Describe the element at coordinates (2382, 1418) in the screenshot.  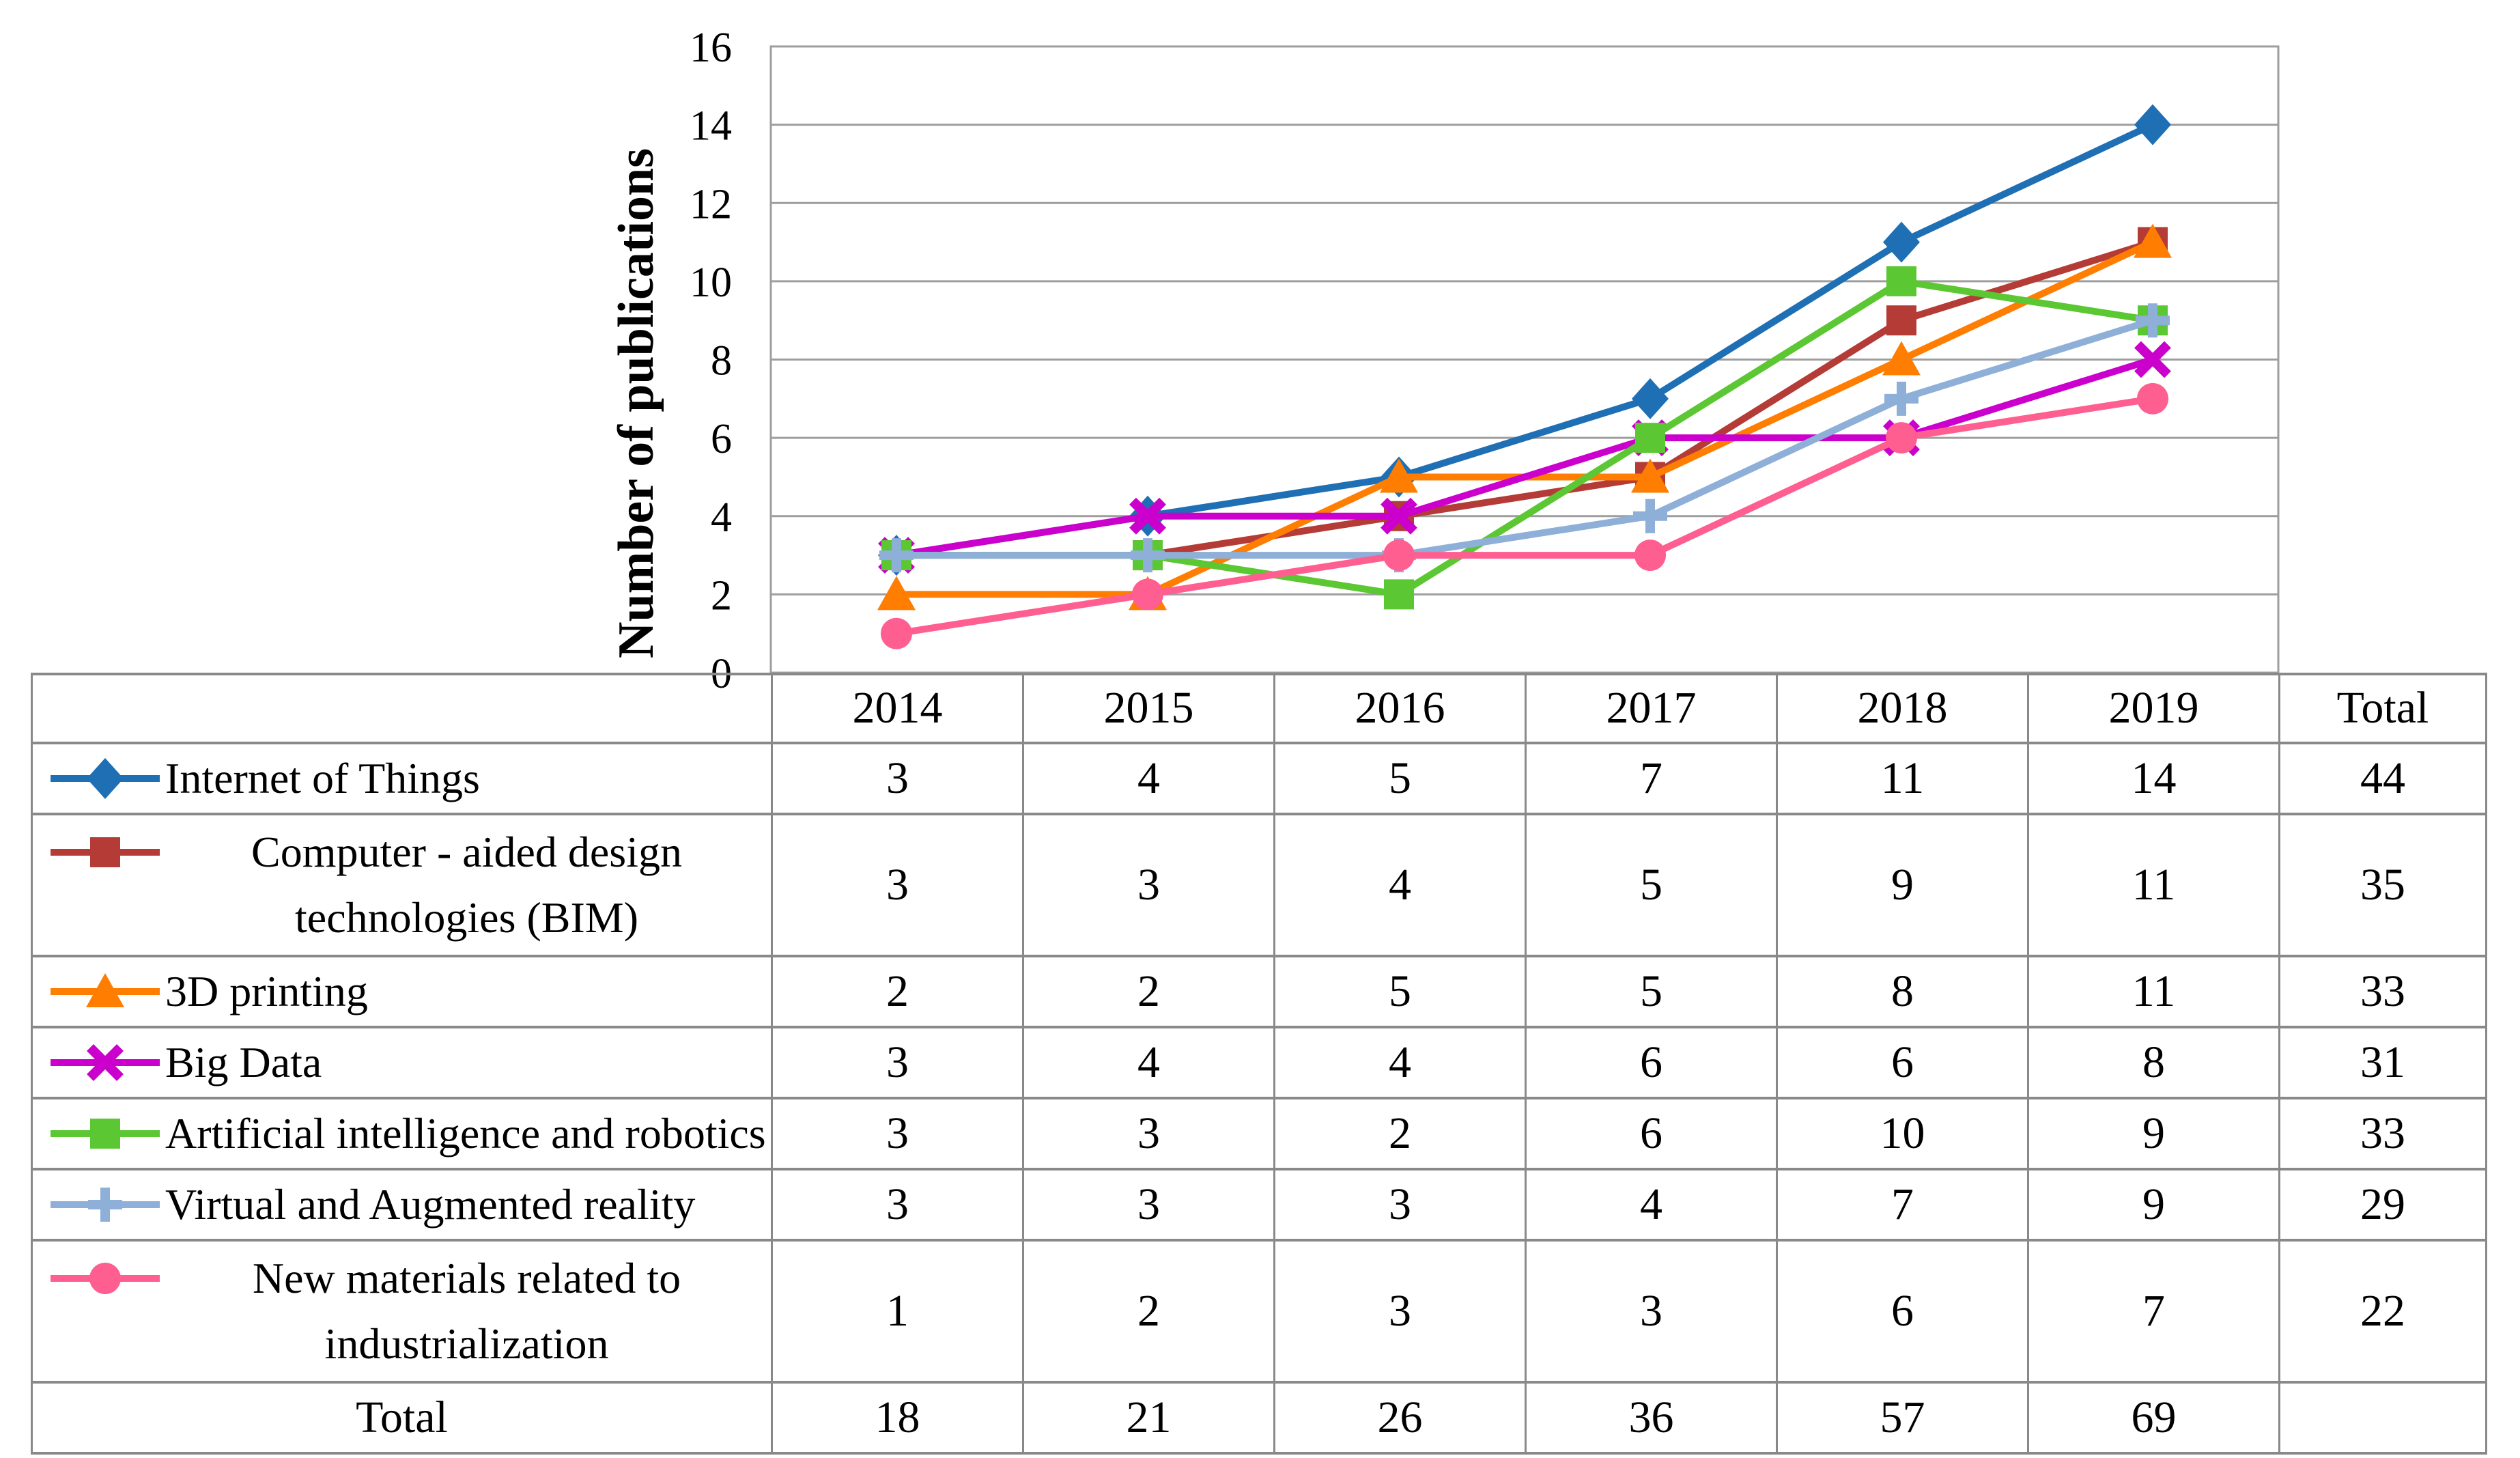
I see `open-corner-cell` at that location.